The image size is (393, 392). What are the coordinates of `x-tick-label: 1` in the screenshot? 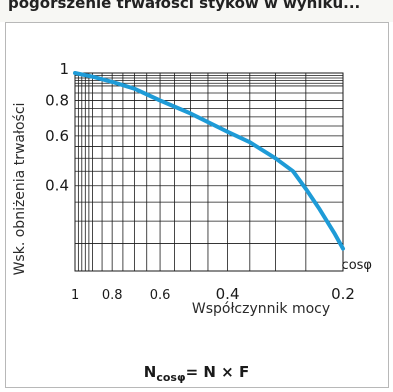 It's located at (75, 295).